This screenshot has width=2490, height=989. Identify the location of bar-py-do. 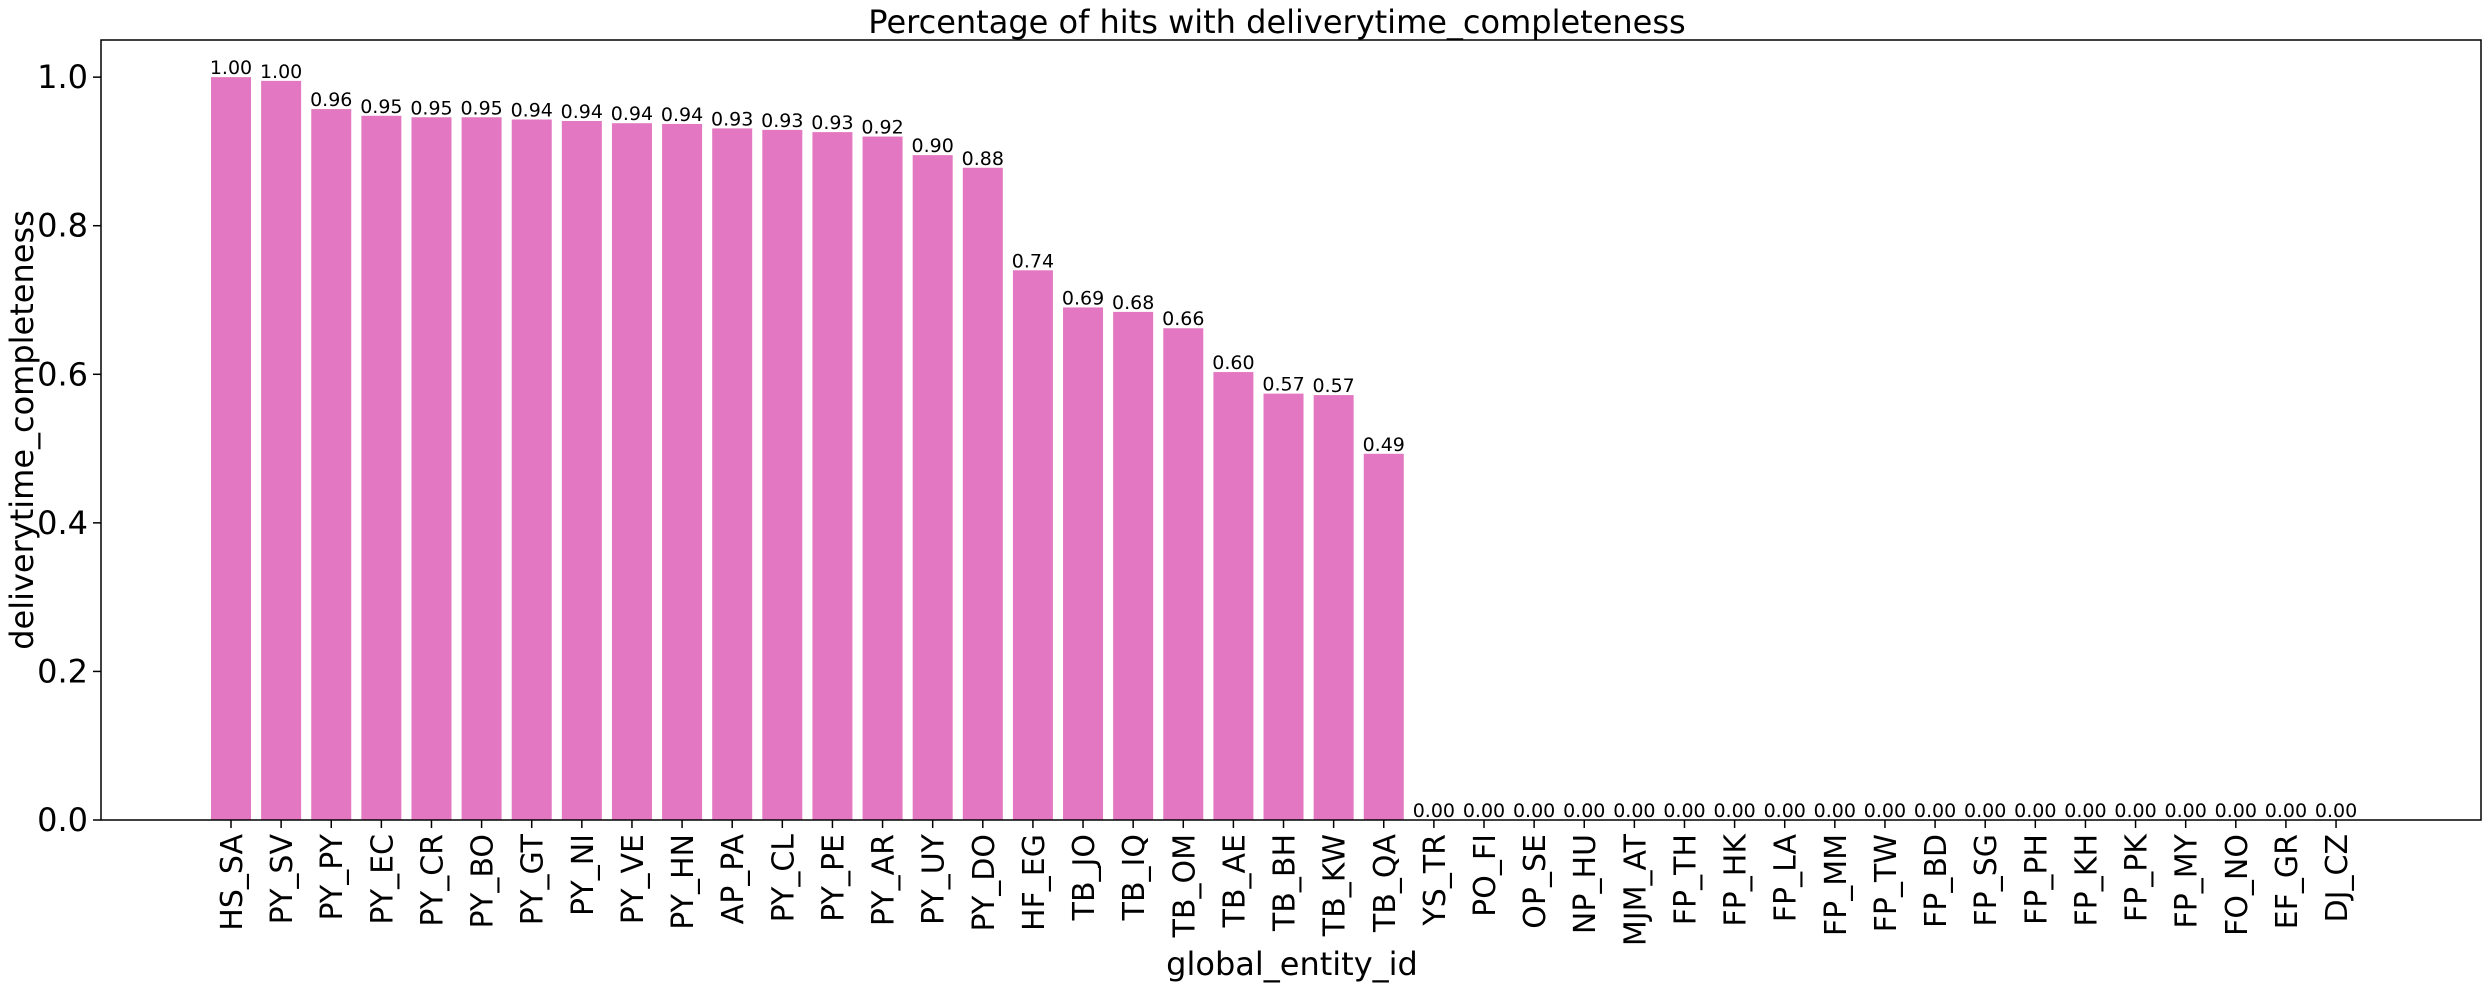
(982, 493).